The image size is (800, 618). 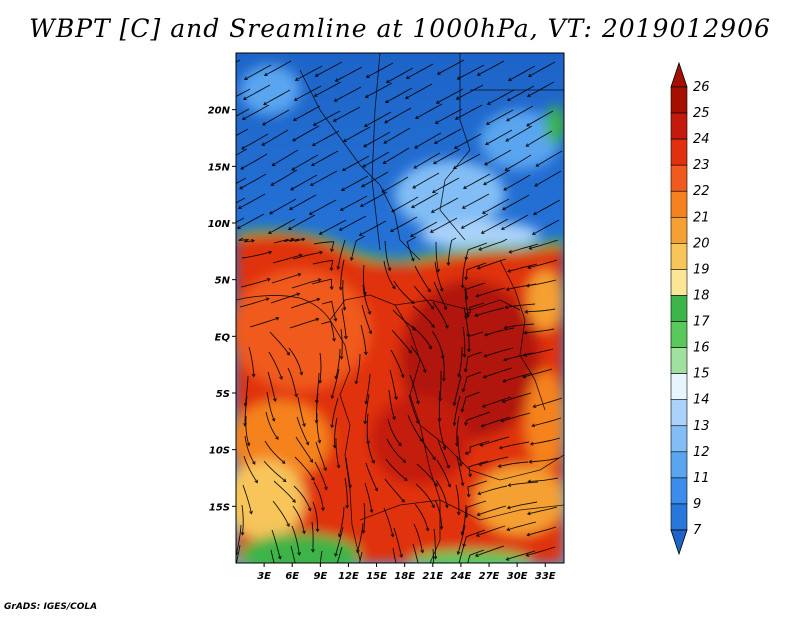 I want to click on x-tick-label: 33E, so click(x=545, y=576).